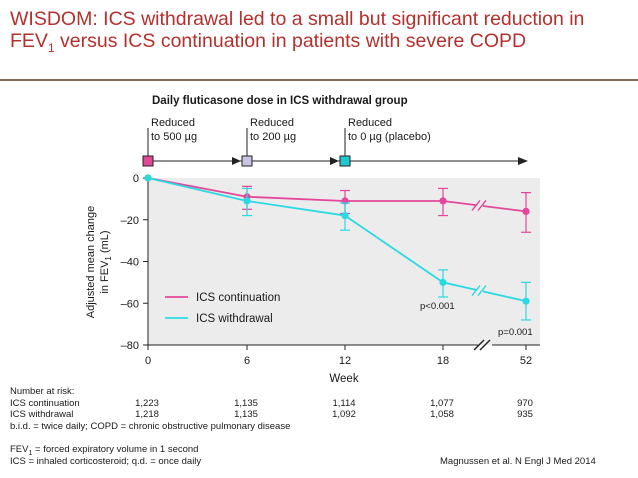 The height and width of the screenshot is (478, 638). What do you see at coordinates (42, 391) in the screenshot?
I see `risk-header: Number at risk:` at bounding box center [42, 391].